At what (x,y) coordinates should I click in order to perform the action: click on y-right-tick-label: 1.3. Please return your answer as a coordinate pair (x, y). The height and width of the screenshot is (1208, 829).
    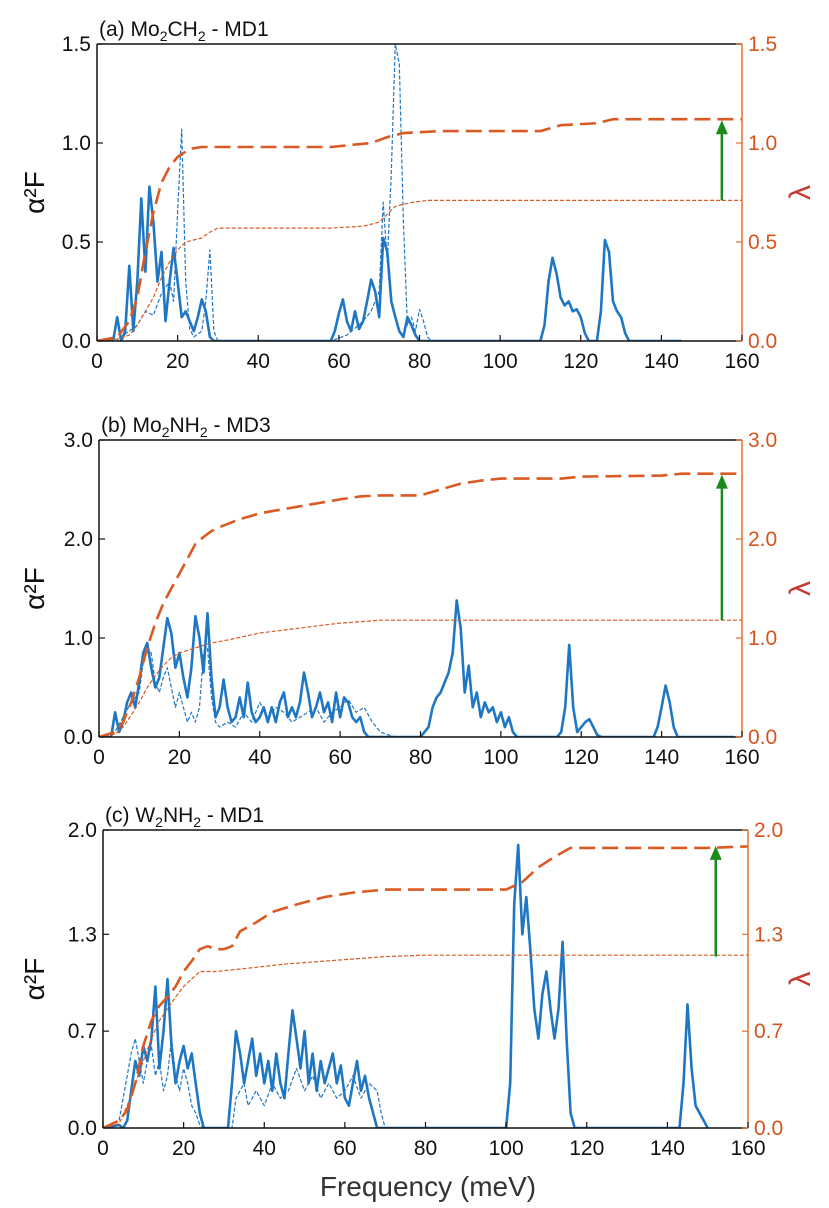
    Looking at the image, I should click on (768, 934).